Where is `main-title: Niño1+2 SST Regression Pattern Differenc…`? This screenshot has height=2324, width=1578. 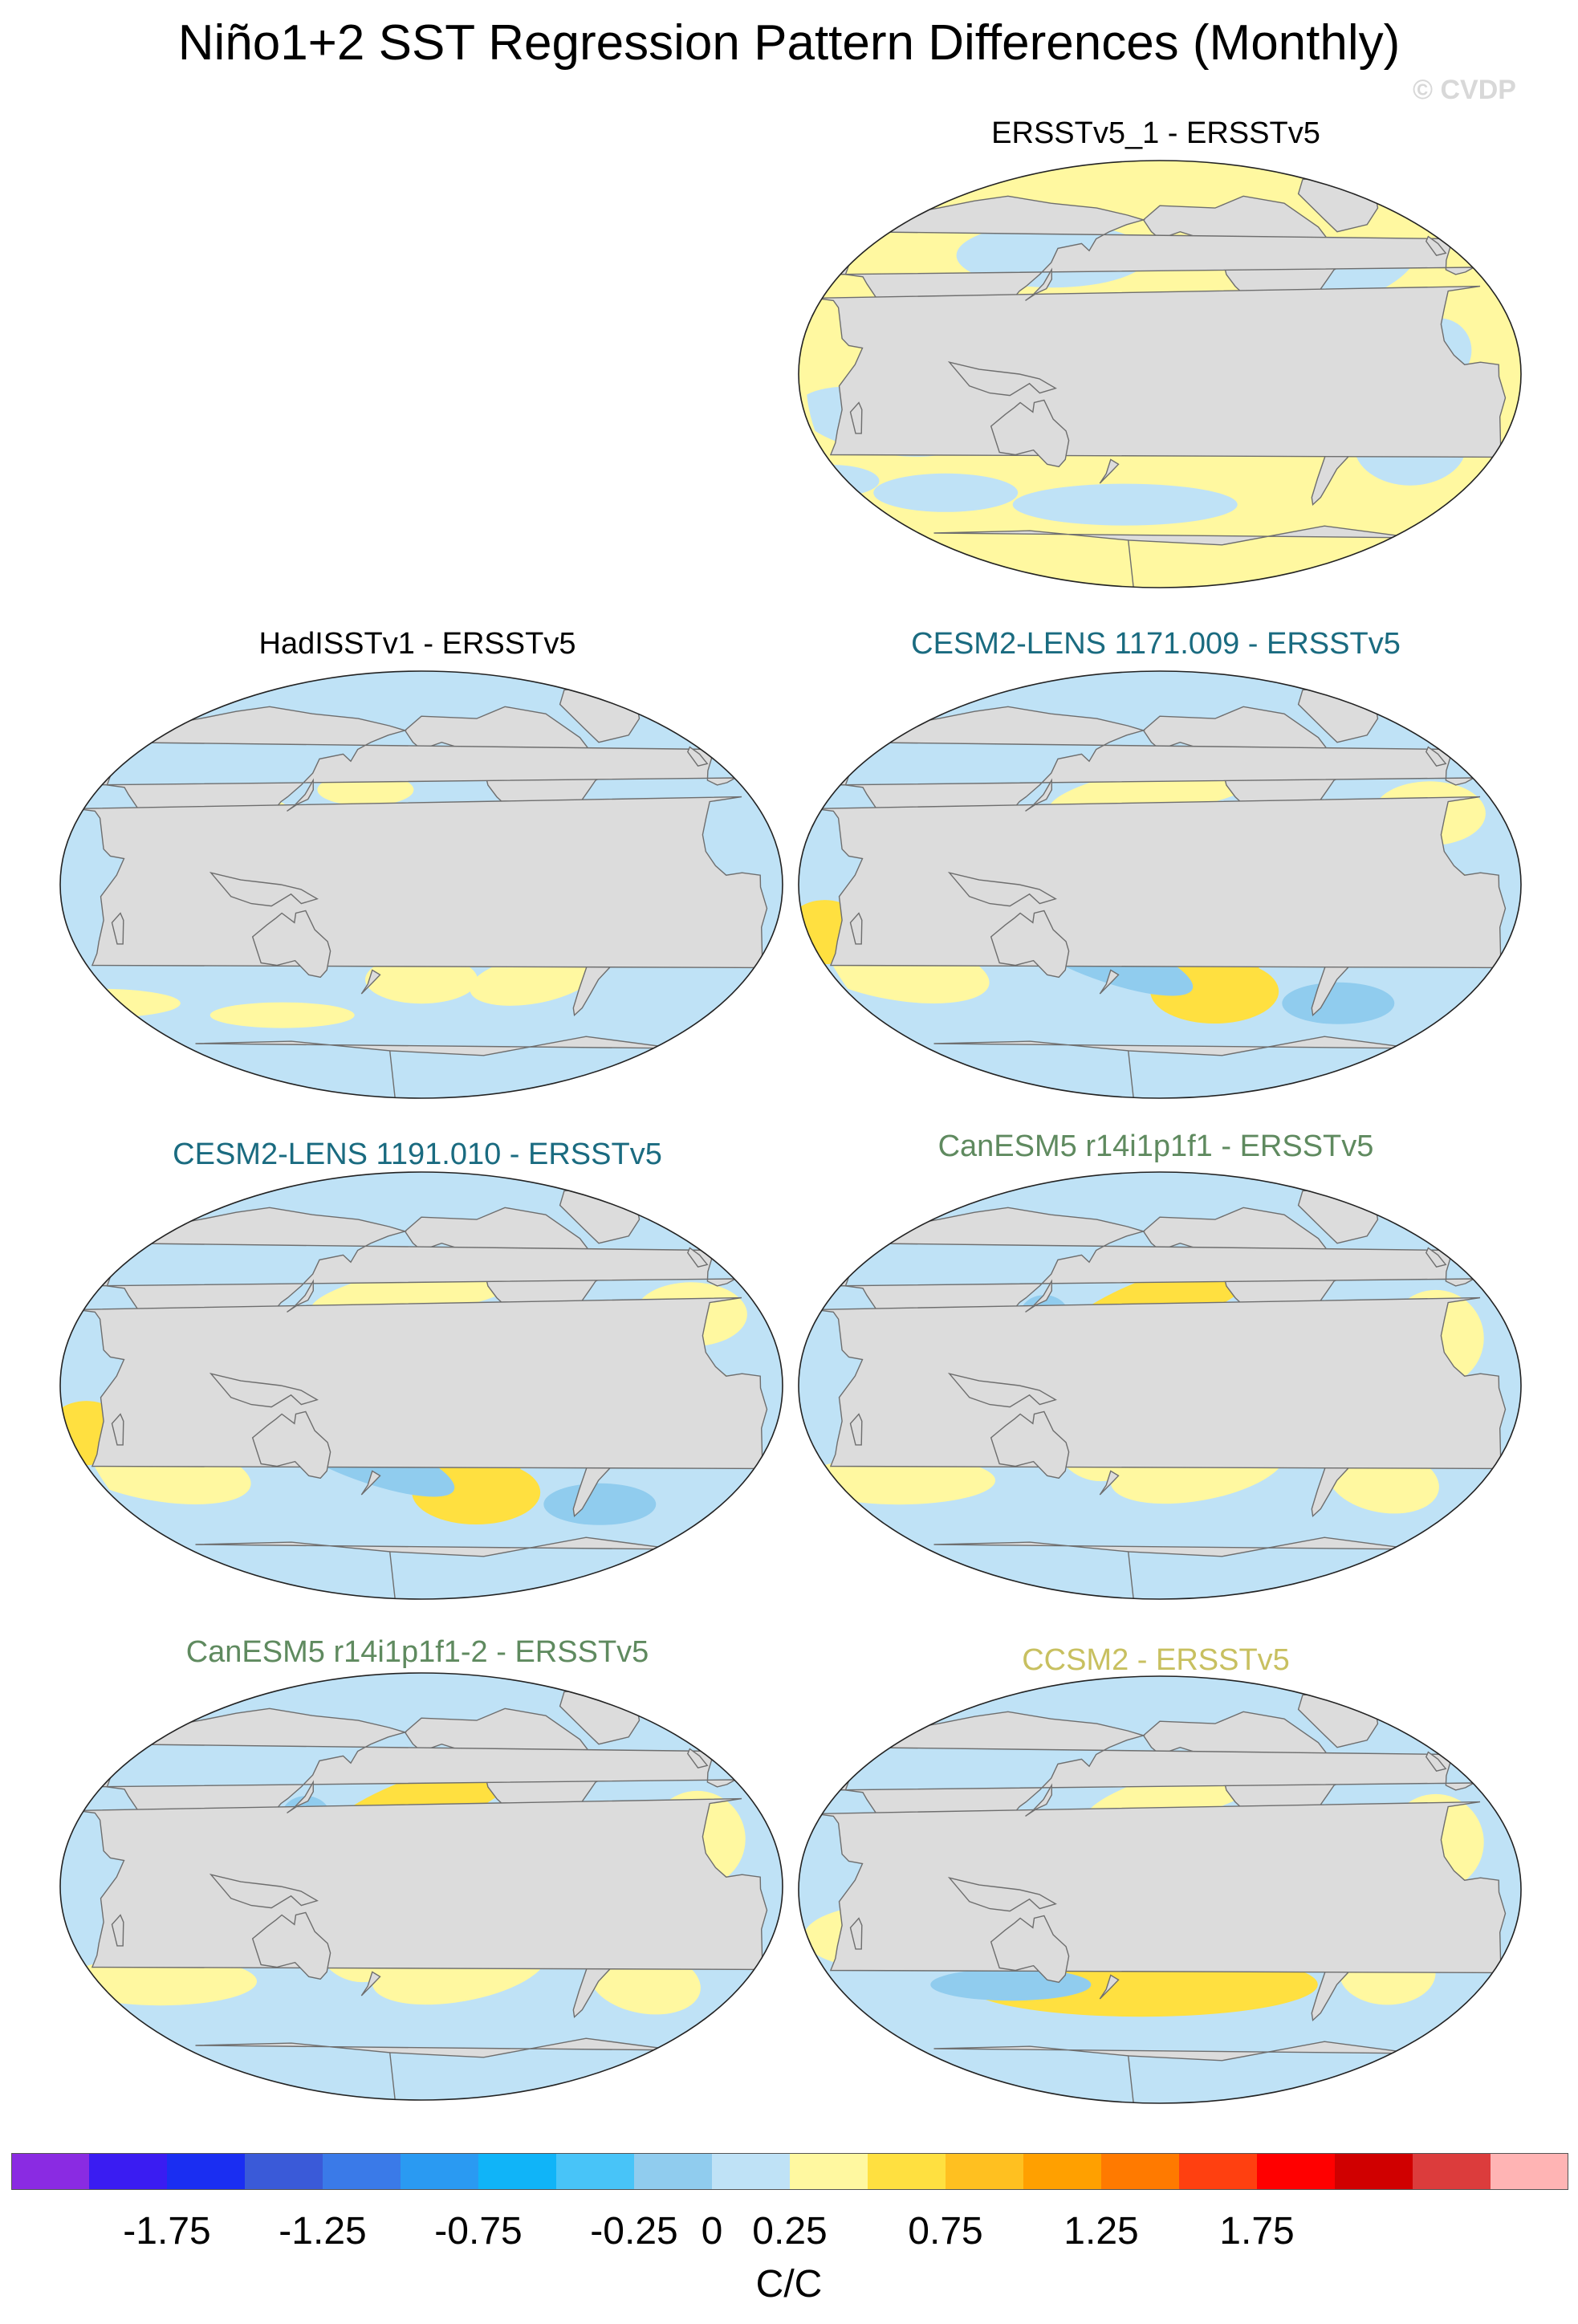 main-title: Niño1+2 SST Regression Pattern Differenc… is located at coordinates (789, 43).